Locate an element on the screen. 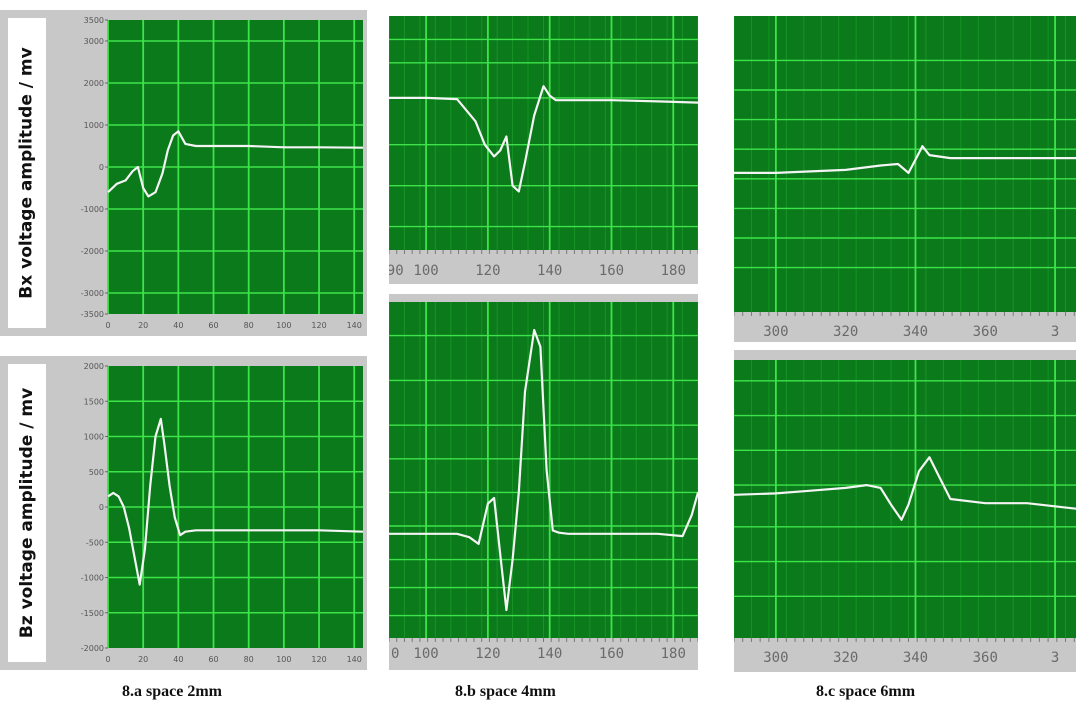  chart-c-bz-svg: 300 320 340 360 3 is located at coordinates (905, 513).